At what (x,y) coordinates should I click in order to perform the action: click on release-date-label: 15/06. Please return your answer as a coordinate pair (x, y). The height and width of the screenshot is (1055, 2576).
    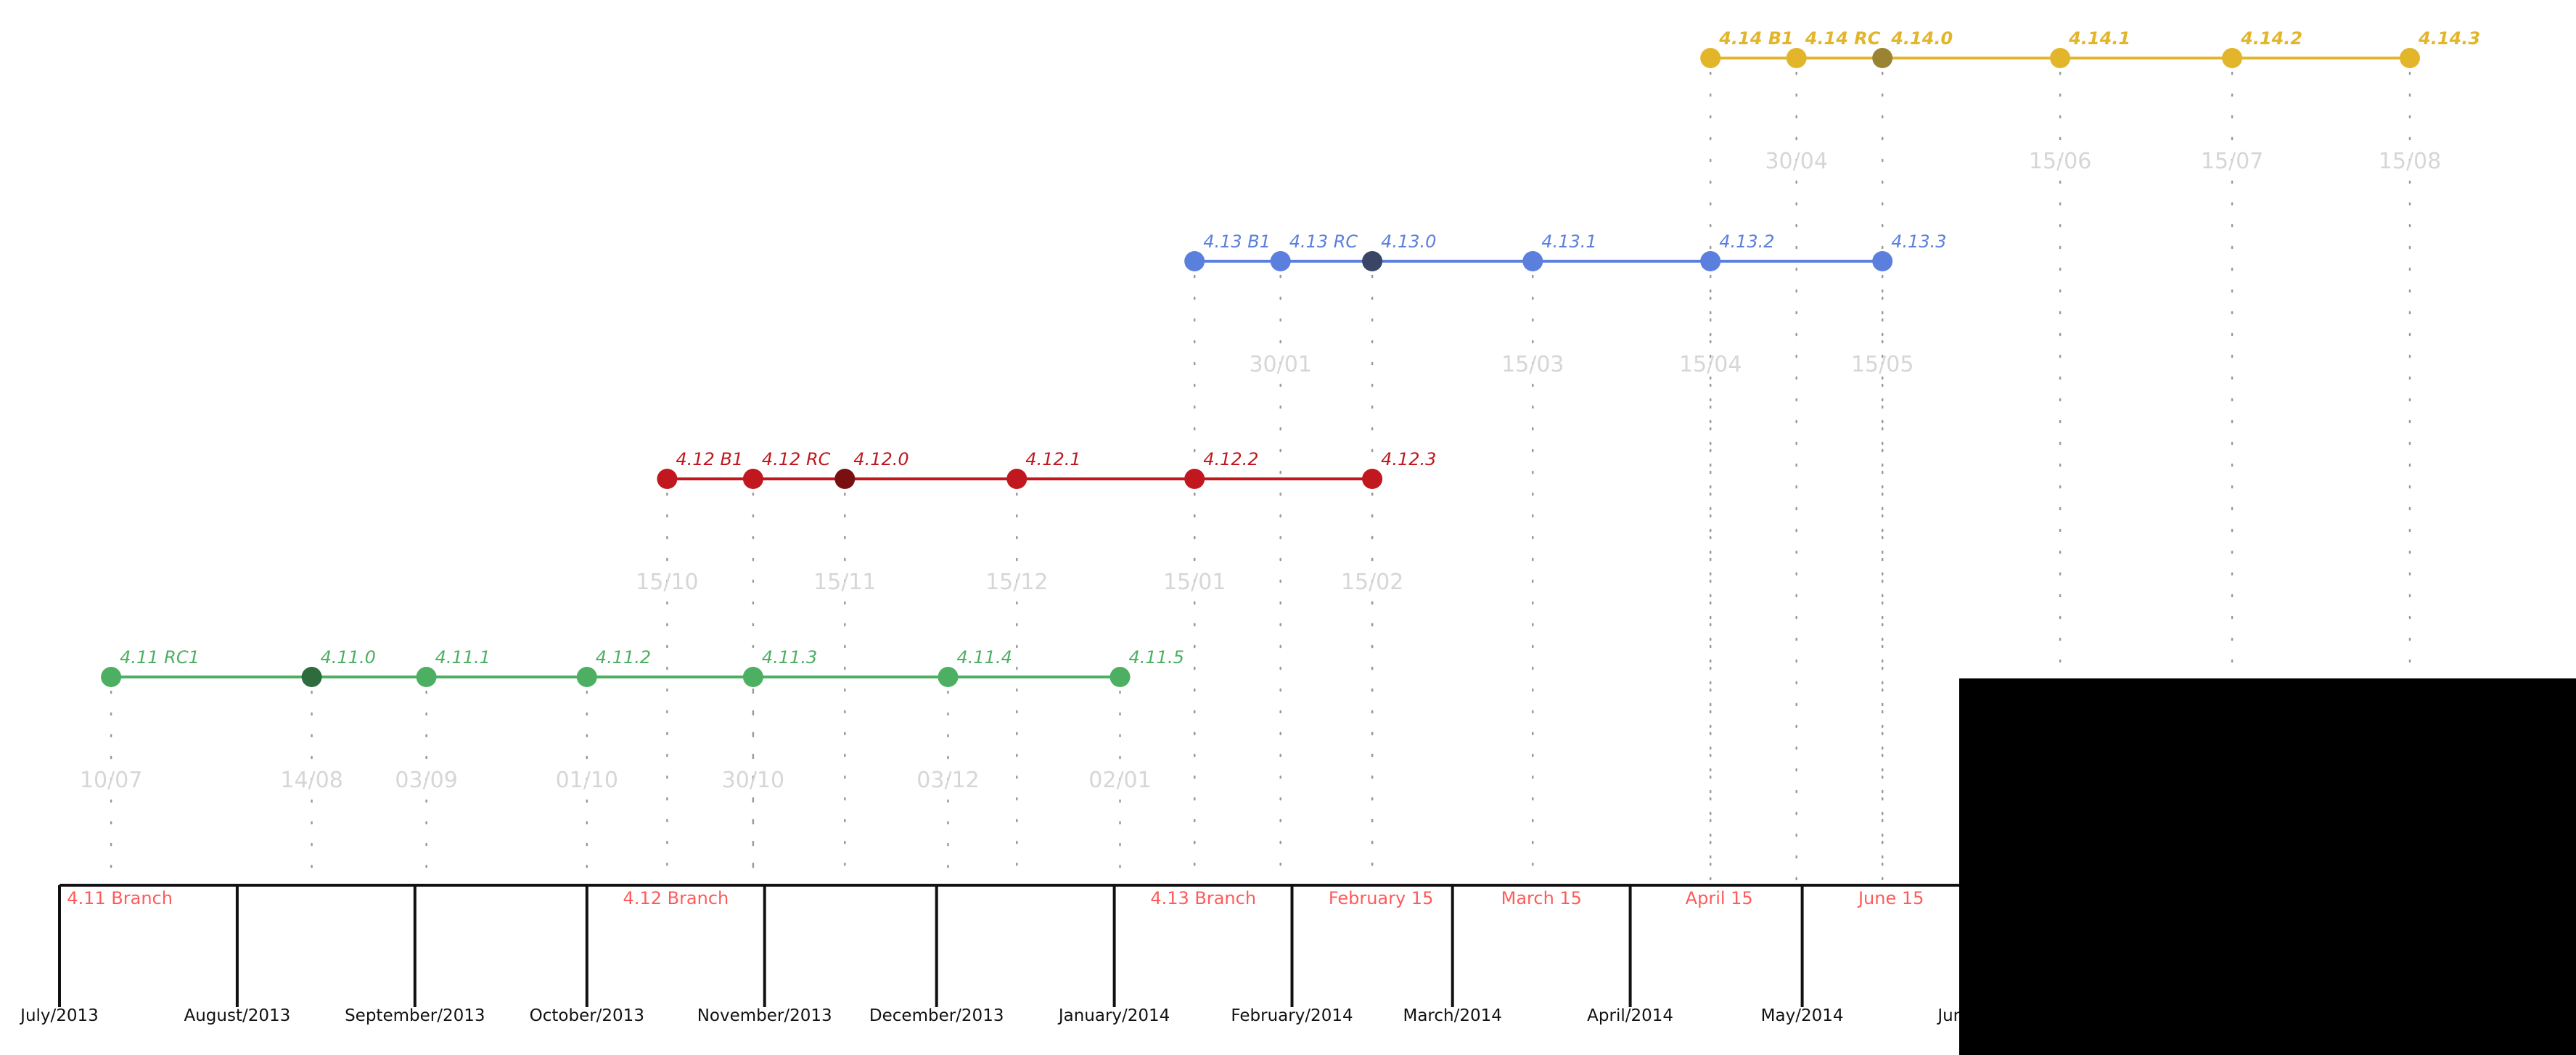
    Looking at the image, I should click on (2060, 161).